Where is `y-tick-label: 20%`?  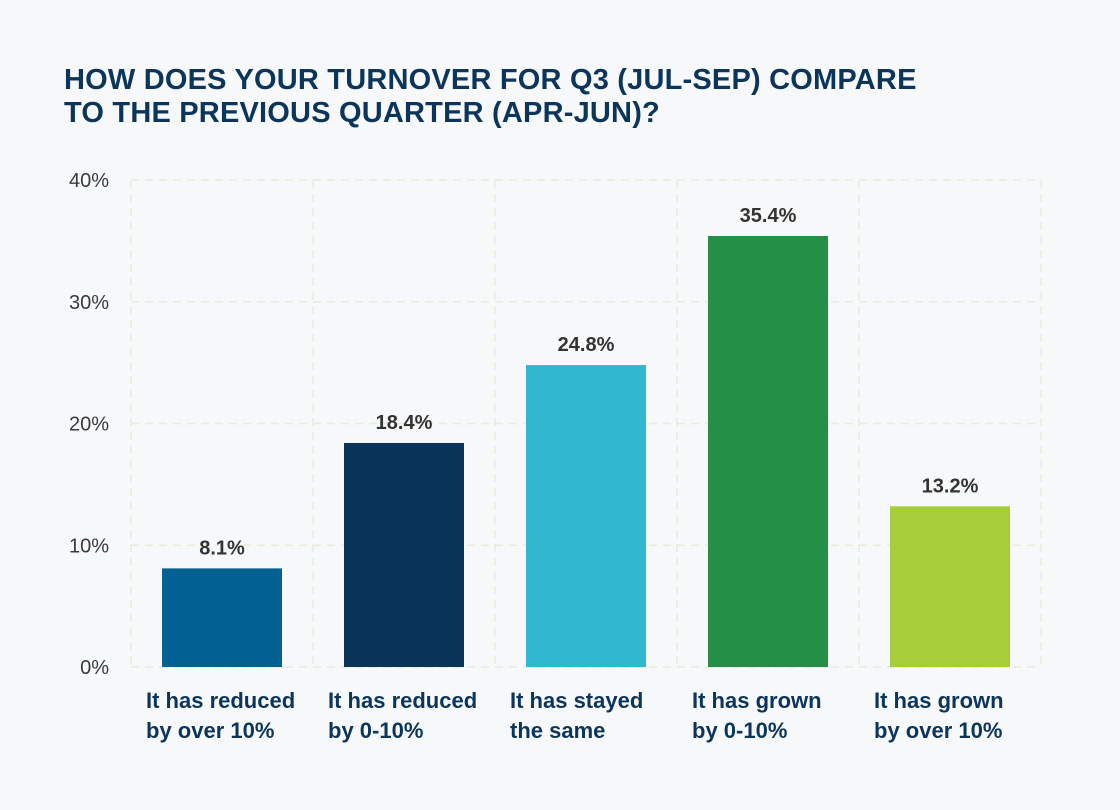 y-tick-label: 20% is located at coordinates (89, 425).